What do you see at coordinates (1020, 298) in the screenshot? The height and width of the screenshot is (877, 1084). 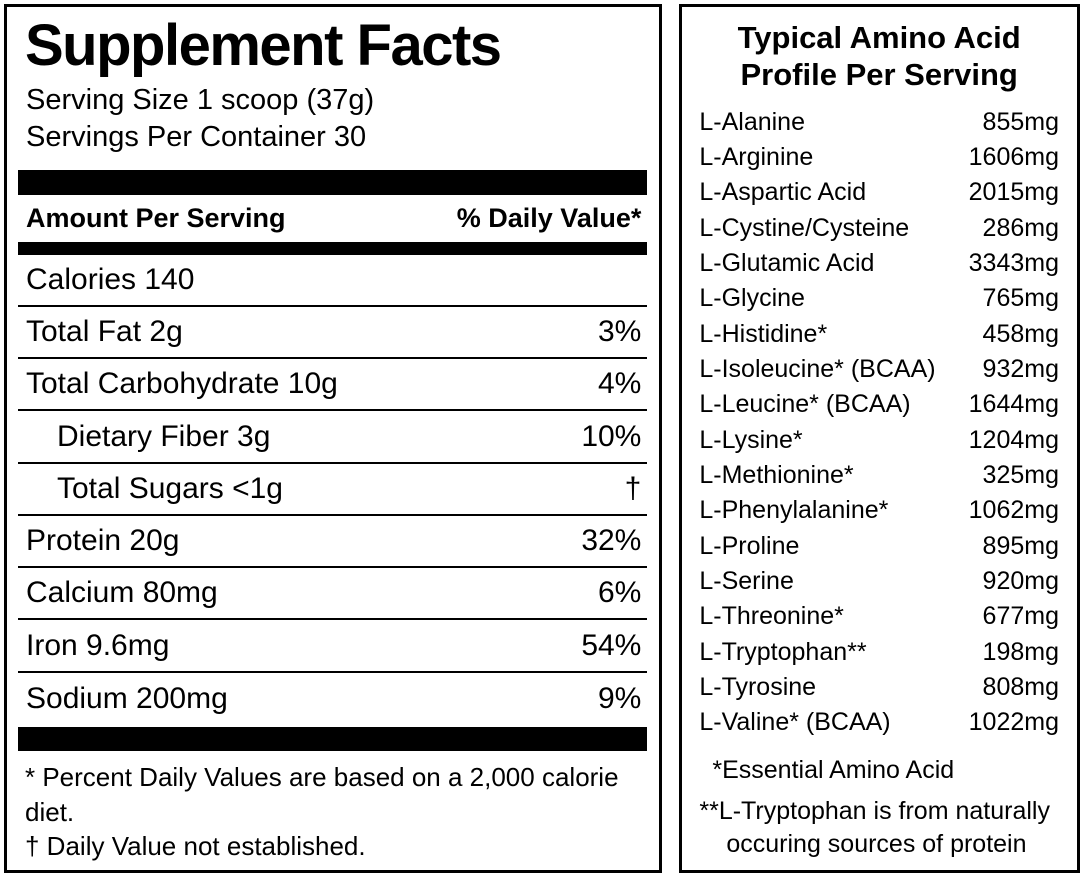 I see `amino-amount: 765mg` at bounding box center [1020, 298].